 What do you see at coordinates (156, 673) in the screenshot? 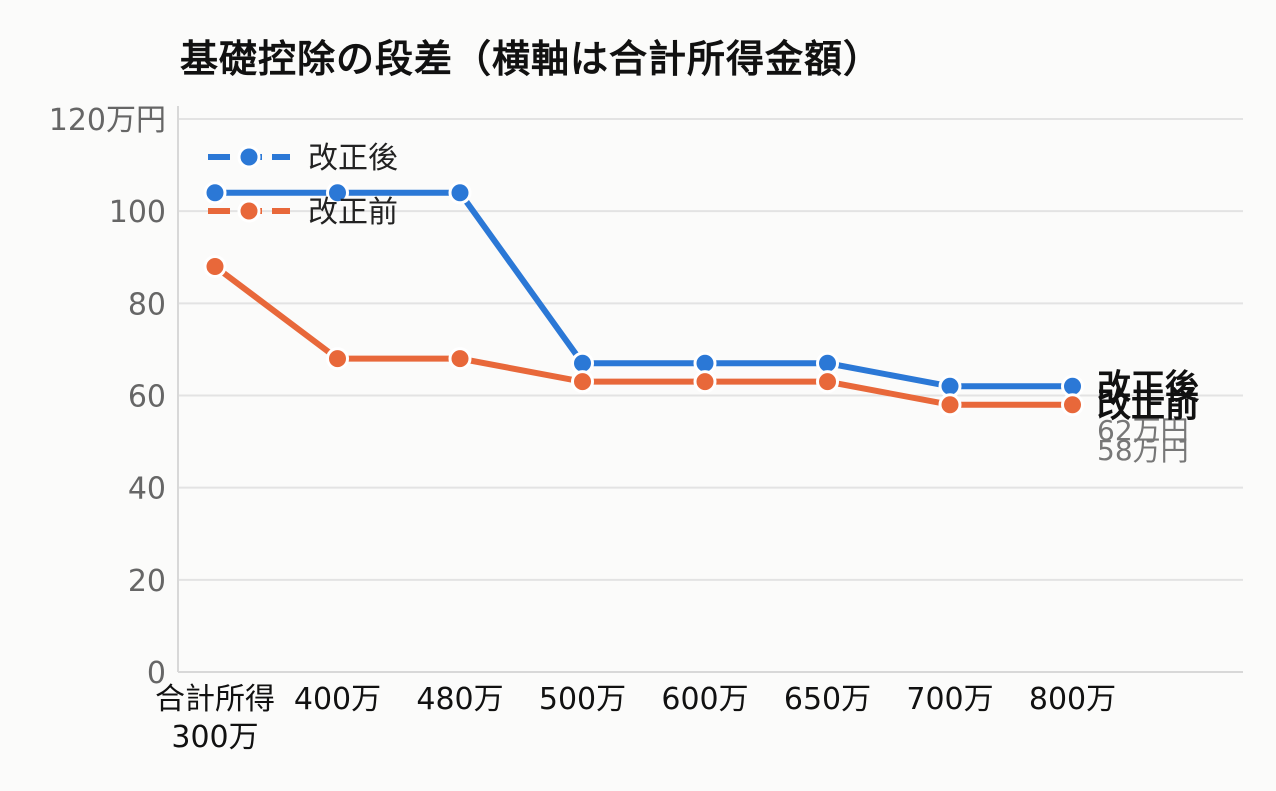
I see `y-tick-label: 0` at bounding box center [156, 673].